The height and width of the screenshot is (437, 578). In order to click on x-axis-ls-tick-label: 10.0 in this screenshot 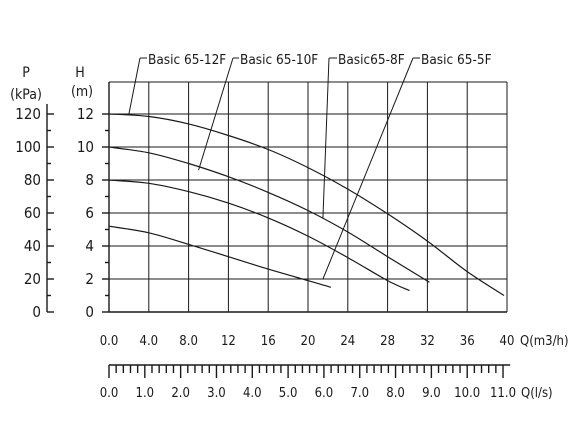, I will do `click(467, 393)`.